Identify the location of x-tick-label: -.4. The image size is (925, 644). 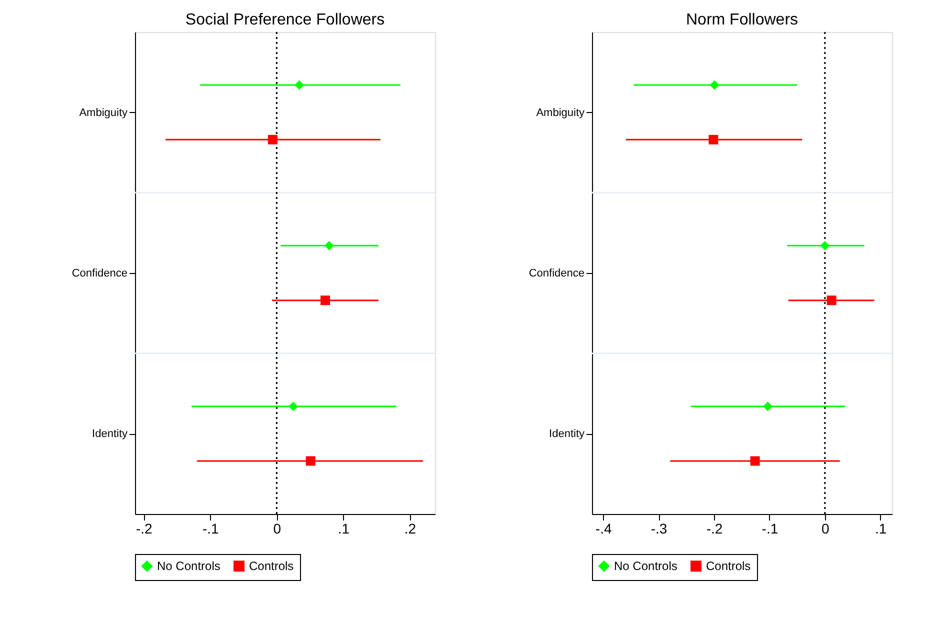
(603, 528).